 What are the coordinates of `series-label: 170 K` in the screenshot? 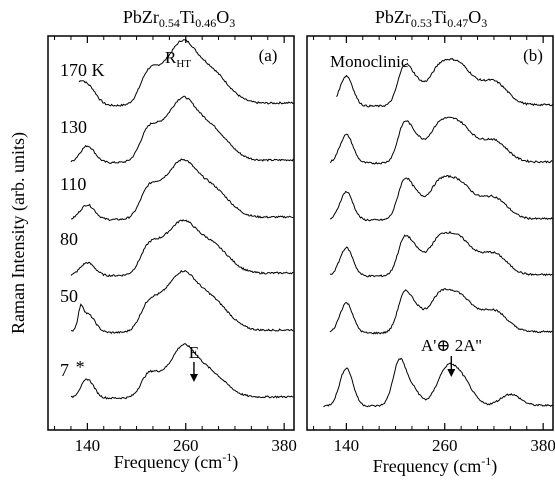 It's located at (82, 70).